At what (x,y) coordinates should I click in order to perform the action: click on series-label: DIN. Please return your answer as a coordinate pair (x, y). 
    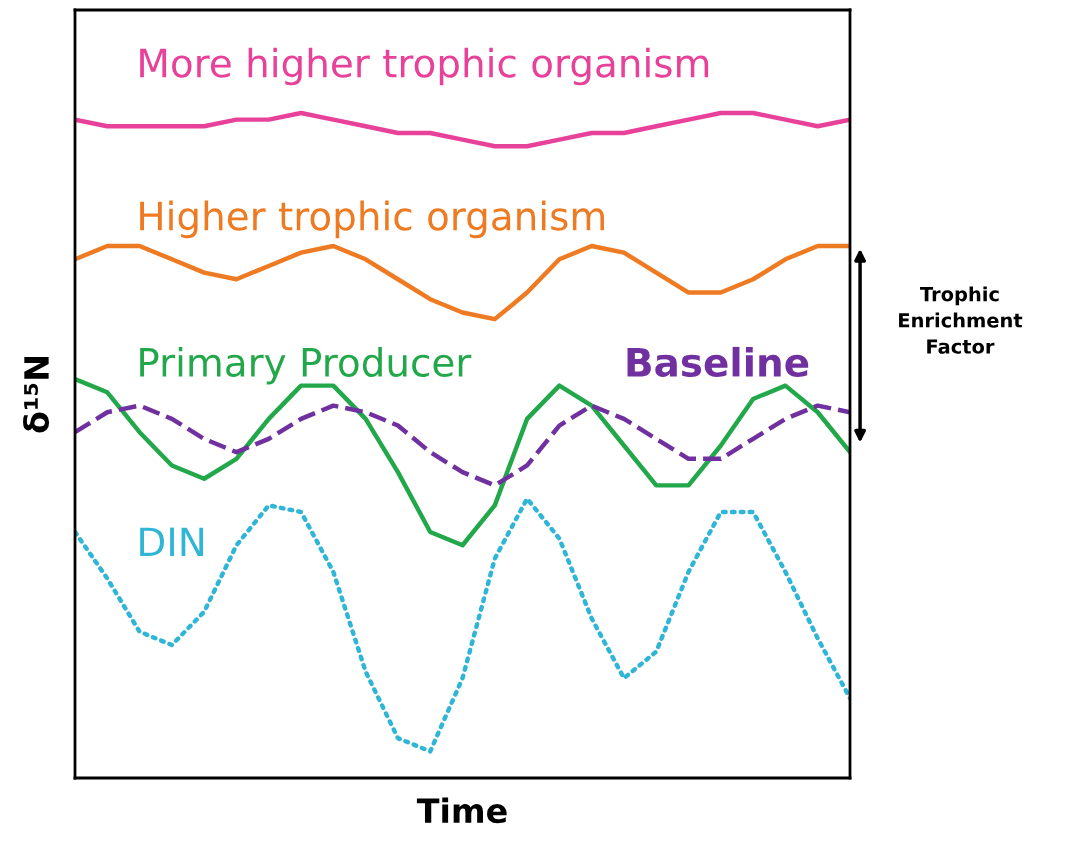
    Looking at the image, I should click on (172, 541).